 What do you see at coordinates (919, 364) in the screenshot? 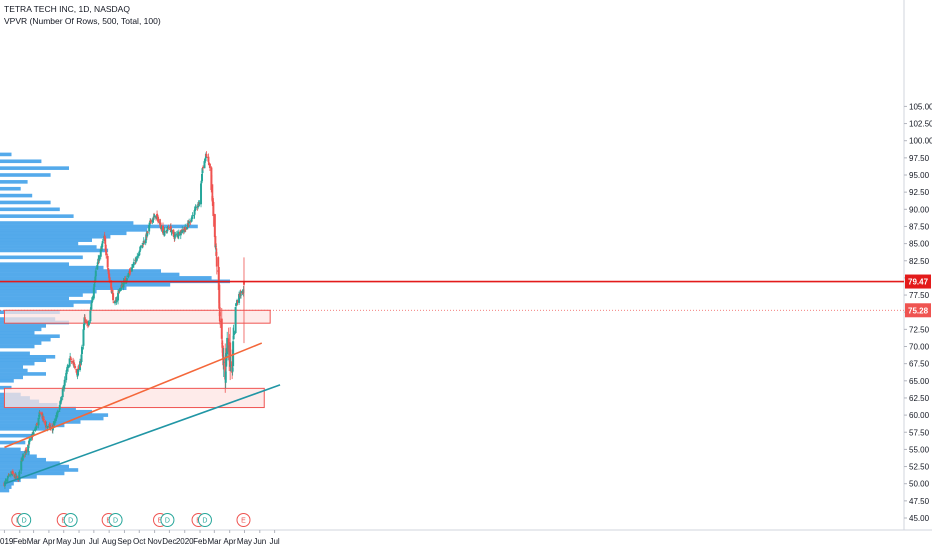
I see `price-tick-label: 67.50` at bounding box center [919, 364].